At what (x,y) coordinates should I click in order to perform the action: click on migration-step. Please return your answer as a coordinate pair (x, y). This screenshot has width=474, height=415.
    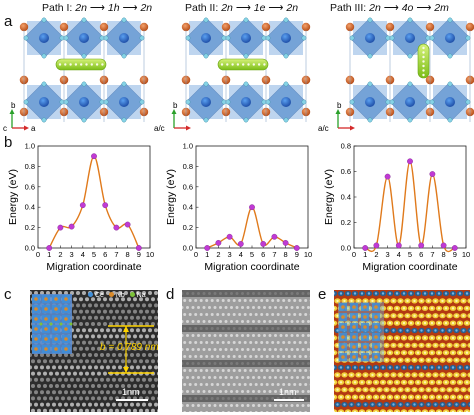
    Looking at the image, I should click on (423, 57).